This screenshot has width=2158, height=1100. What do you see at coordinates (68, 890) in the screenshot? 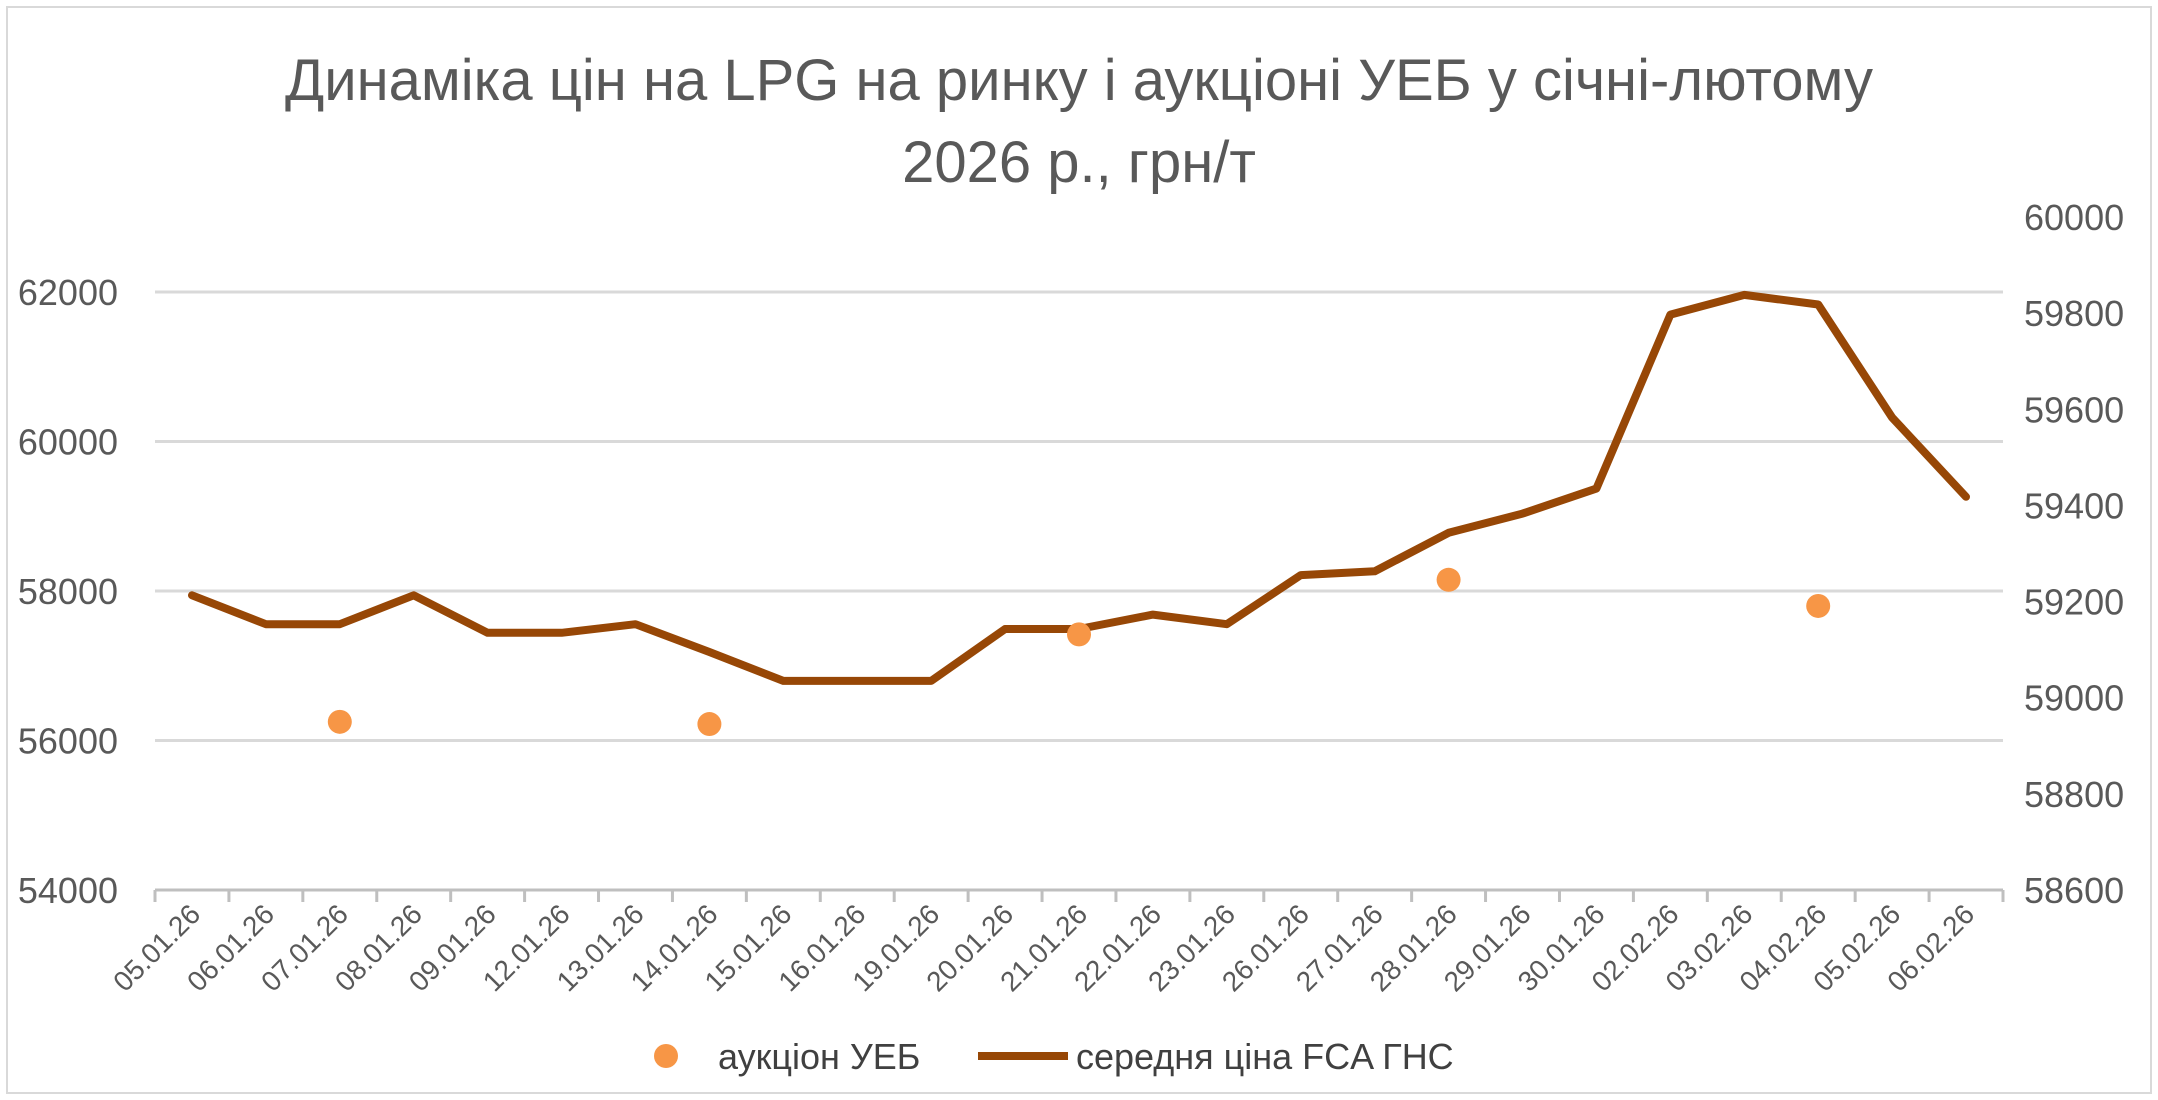
I see `left-tick-label: 54000` at bounding box center [68, 890].